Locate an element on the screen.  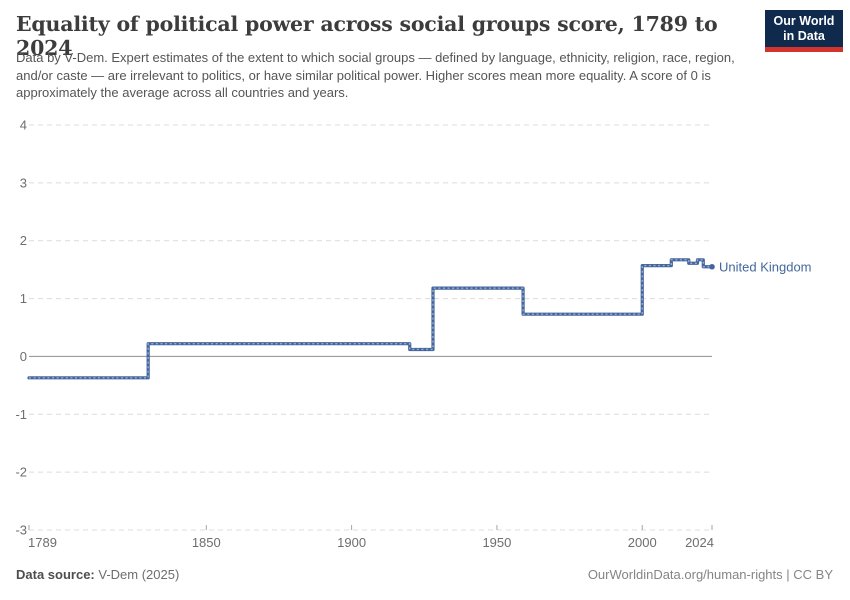
owid-logo: Our World in Data is located at coordinates (804, 31).